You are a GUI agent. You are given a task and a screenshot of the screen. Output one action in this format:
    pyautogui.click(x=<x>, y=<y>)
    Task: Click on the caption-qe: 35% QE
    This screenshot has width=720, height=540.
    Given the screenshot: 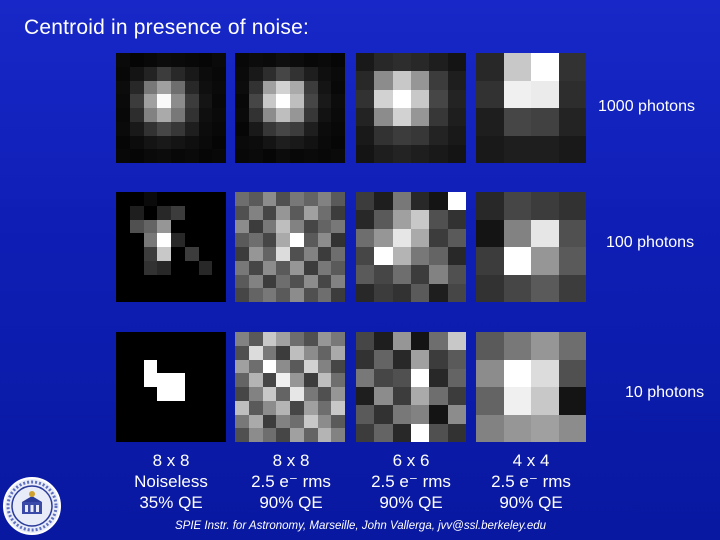 What is the action you would take?
    pyautogui.click(x=171, y=502)
    